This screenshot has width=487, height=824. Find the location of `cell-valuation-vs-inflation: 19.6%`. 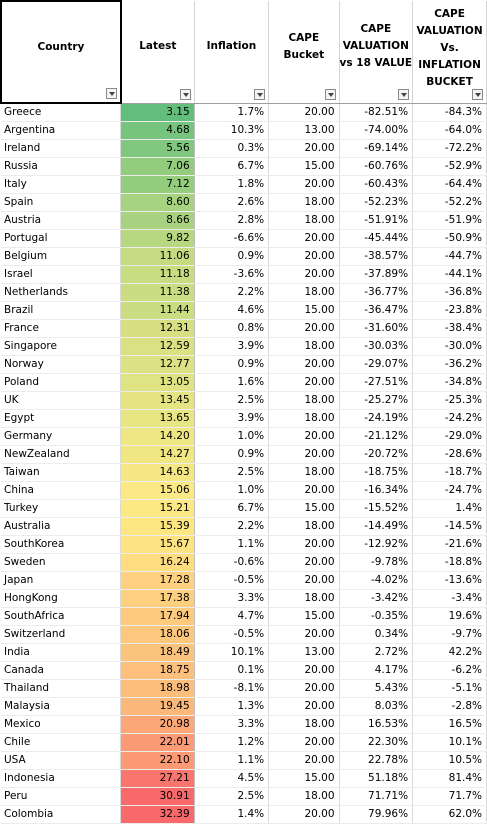

cell-valuation-vs-inflation: 19.6% is located at coordinates (449, 616).